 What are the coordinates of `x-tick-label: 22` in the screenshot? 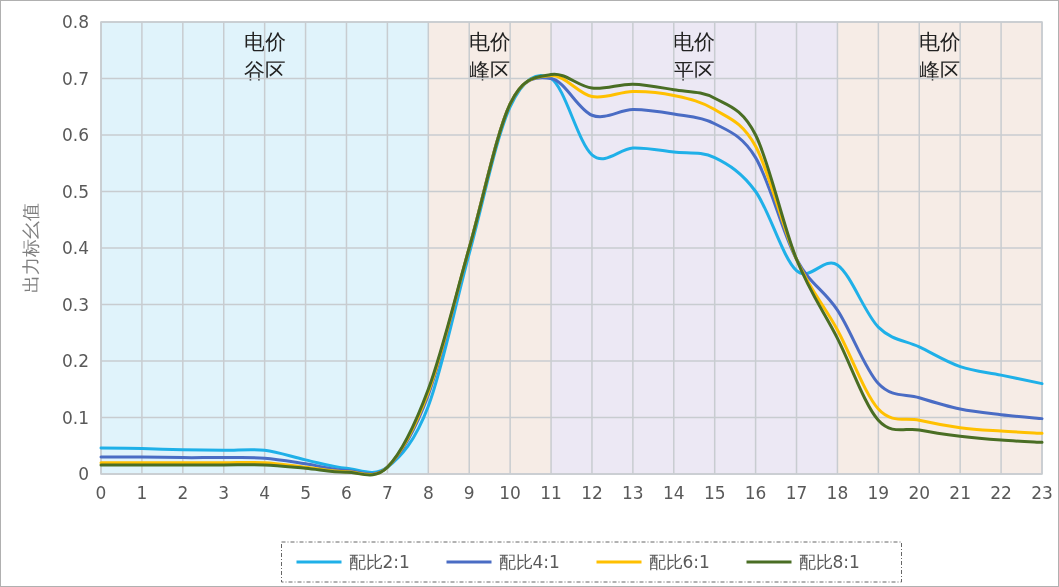 It's located at (1001, 493).